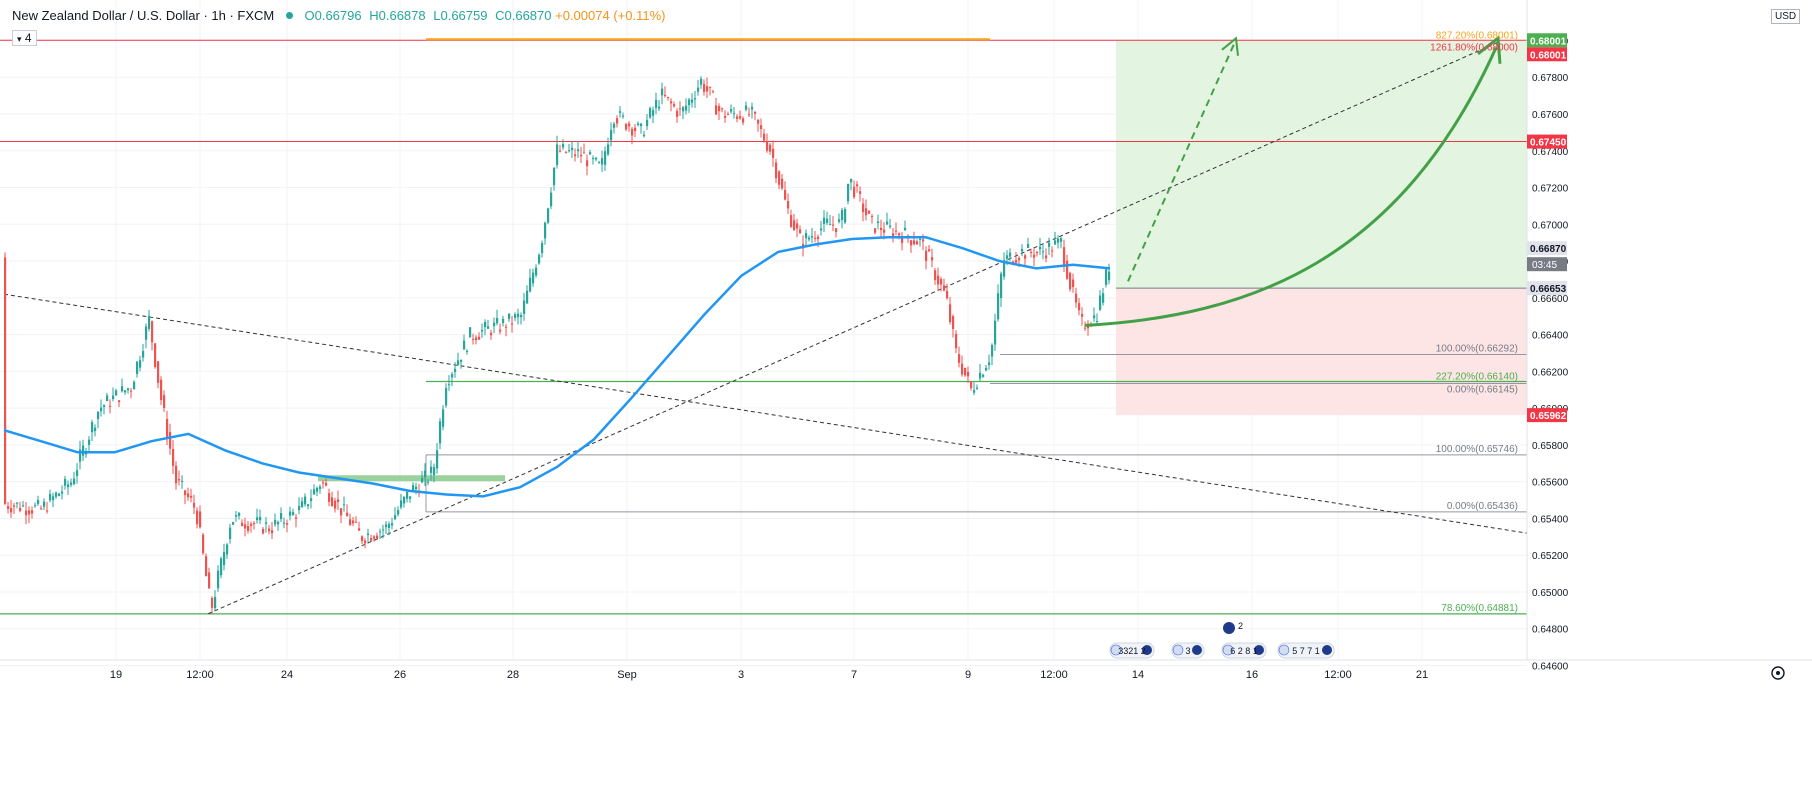 The width and height of the screenshot is (1812, 795). Describe the element at coordinates (1547, 141) in the screenshot. I see `price-label: 0.67450` at that location.